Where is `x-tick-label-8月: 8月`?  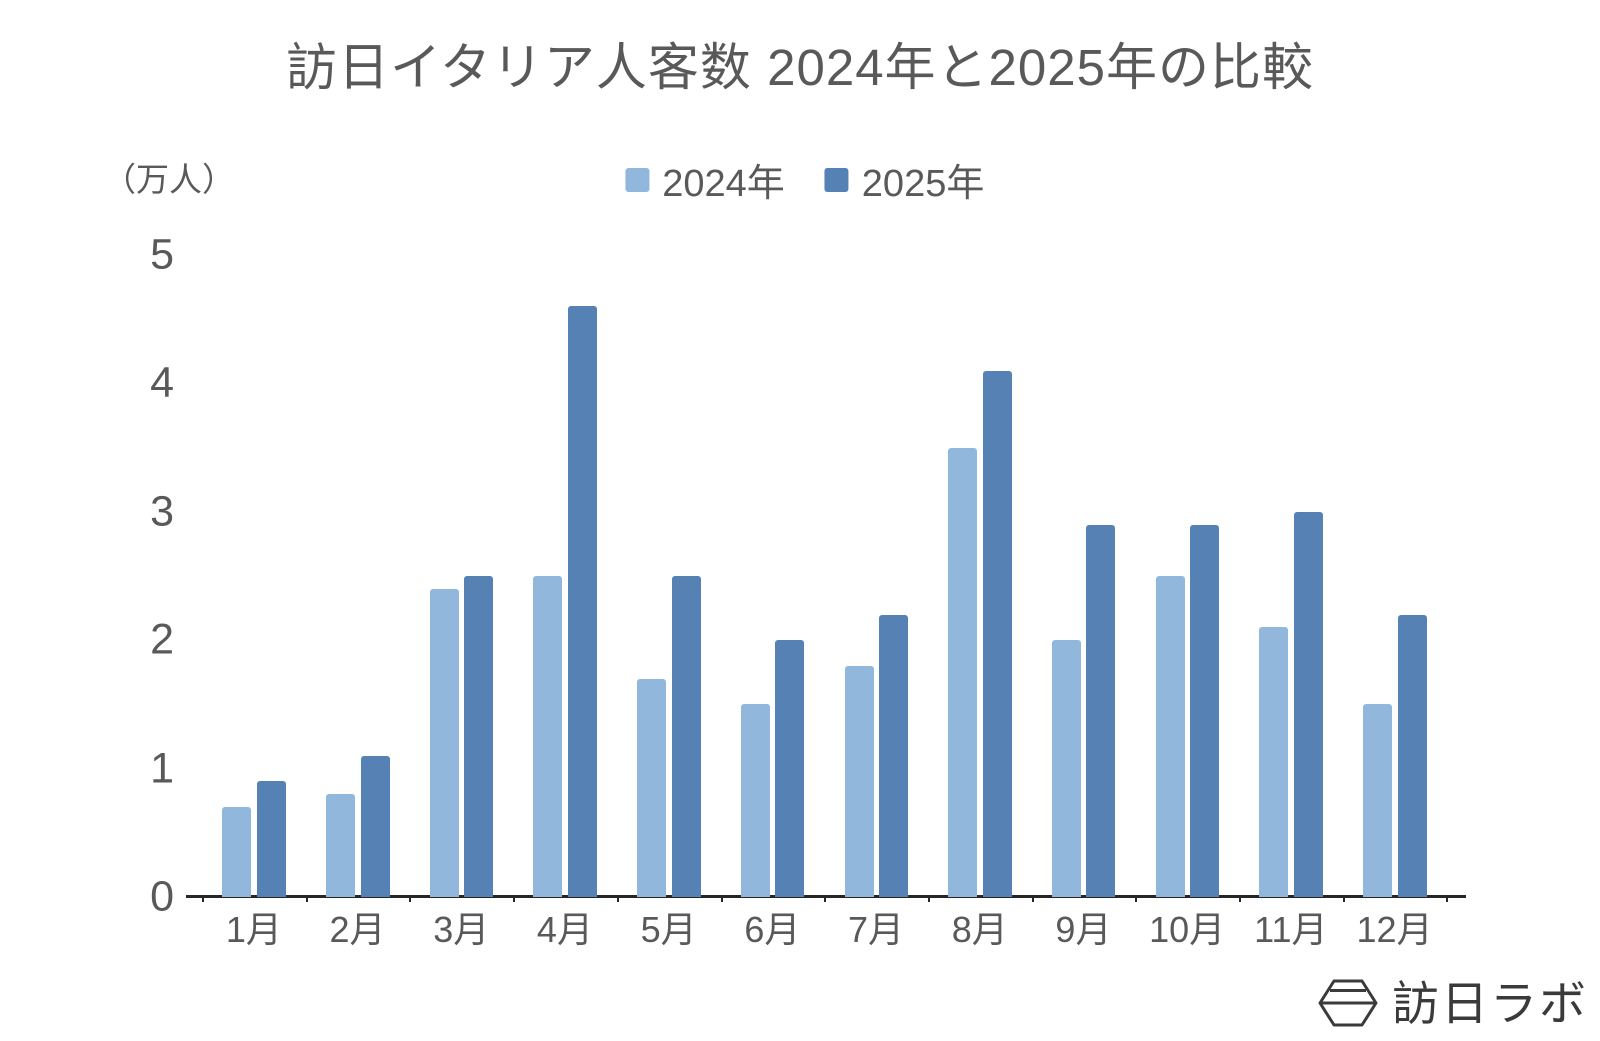 x-tick-label-8月: 8月 is located at coordinates (979, 929).